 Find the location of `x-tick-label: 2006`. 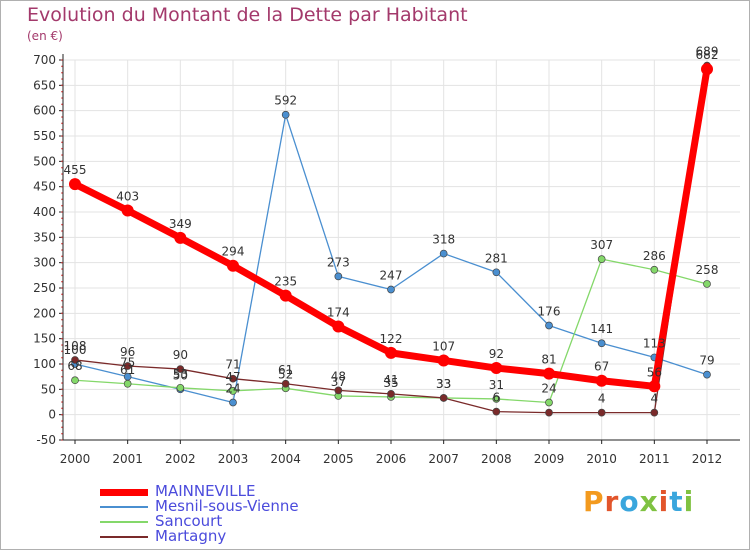

x-tick-label: 2006 is located at coordinates (391, 459).